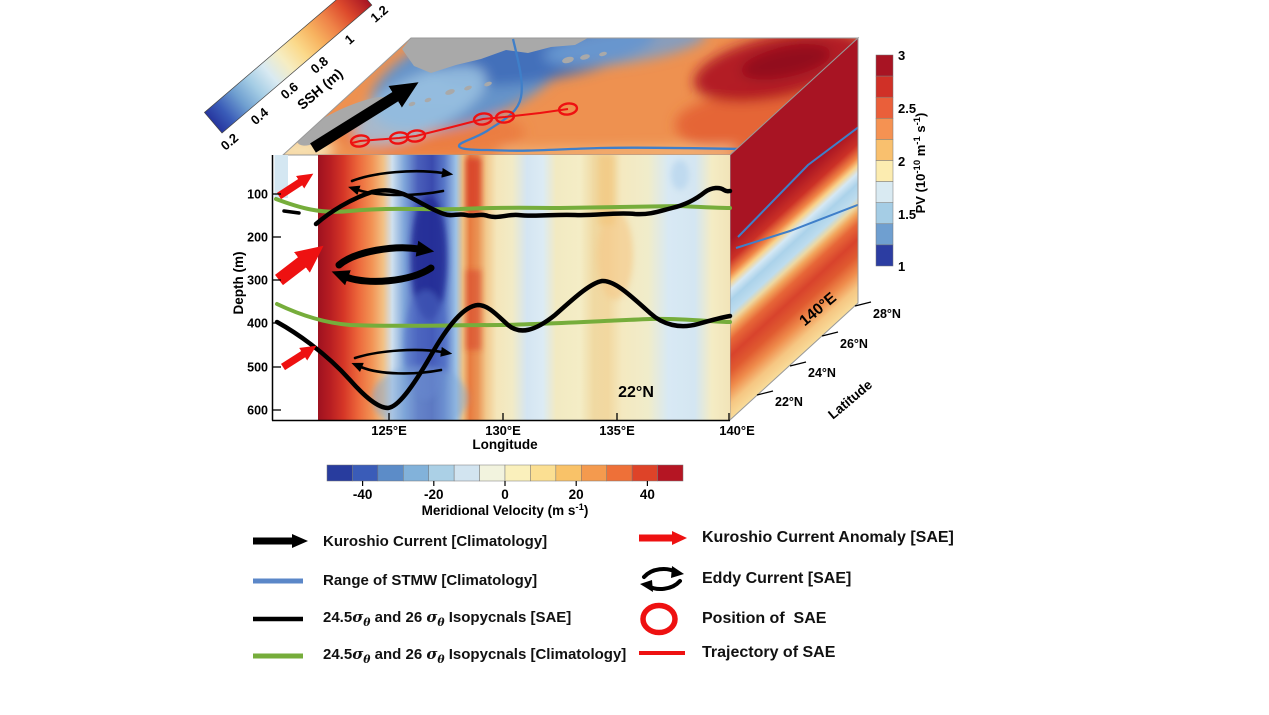 This screenshot has height=715, width=1269. Describe the element at coordinates (281, 176) in the screenshot. I see `west-boundary-sliver` at that location.